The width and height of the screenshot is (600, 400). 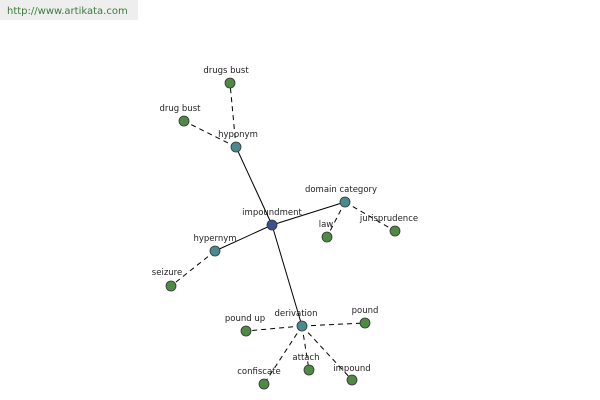 What do you see at coordinates (245, 319) in the screenshot?
I see `node-label: pound up` at bounding box center [245, 319].